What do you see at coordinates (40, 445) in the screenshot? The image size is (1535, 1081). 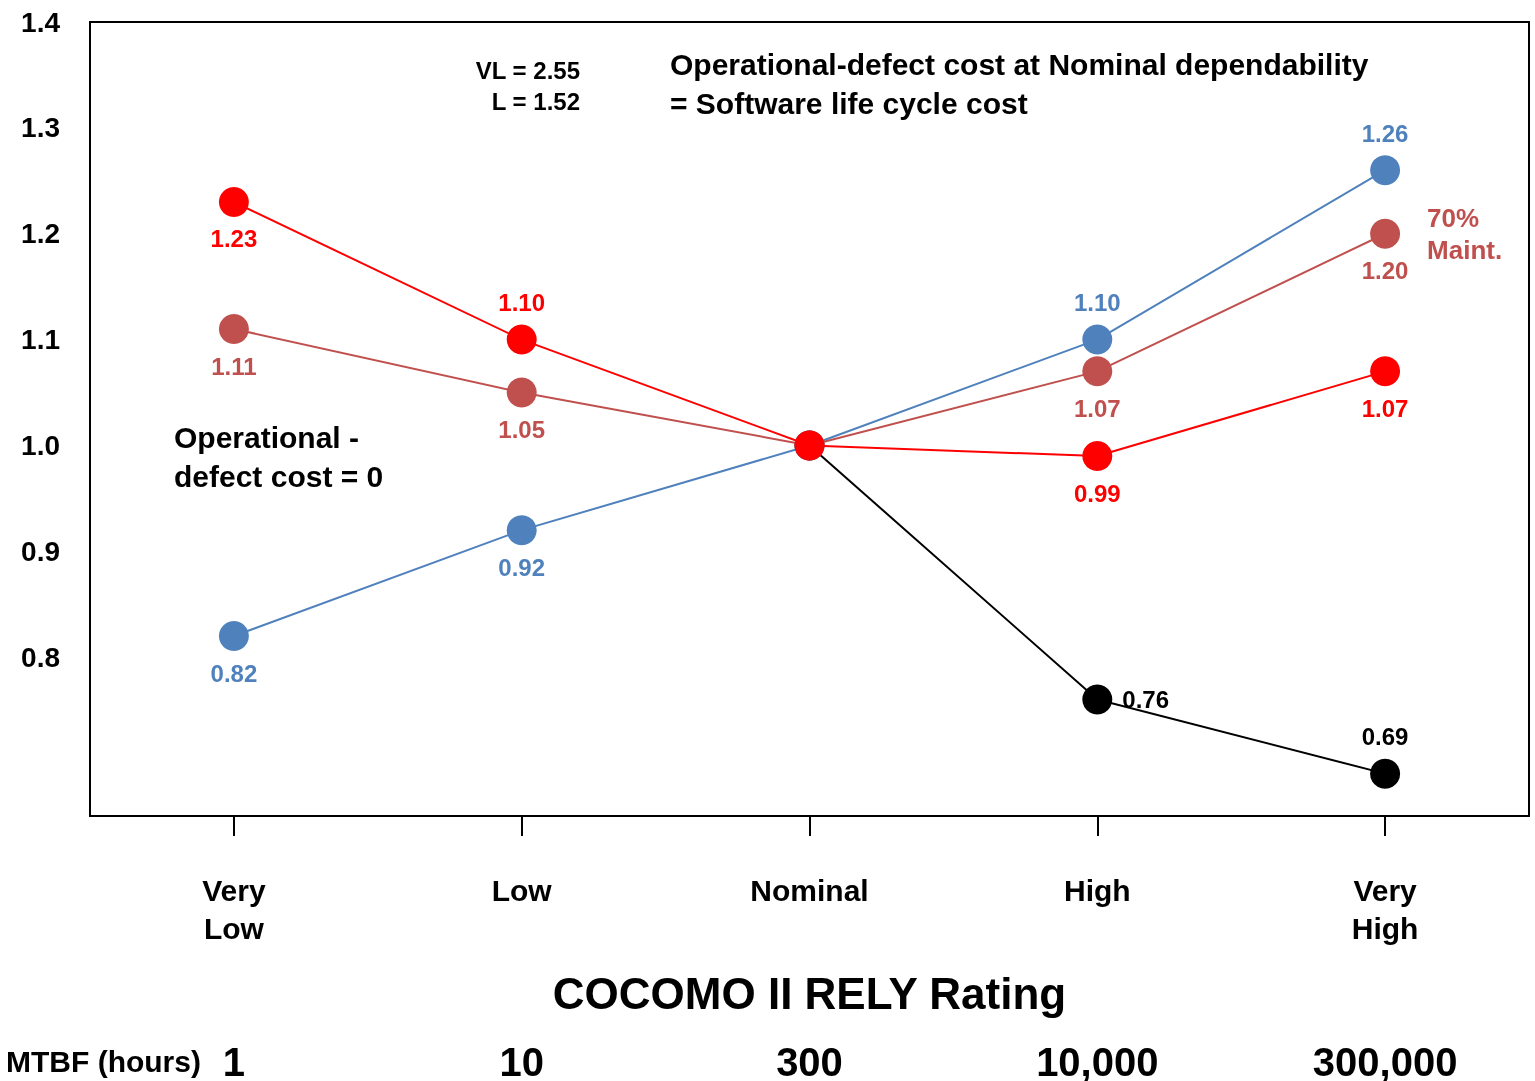 I see `y-tick-label: 1.0` at bounding box center [40, 445].